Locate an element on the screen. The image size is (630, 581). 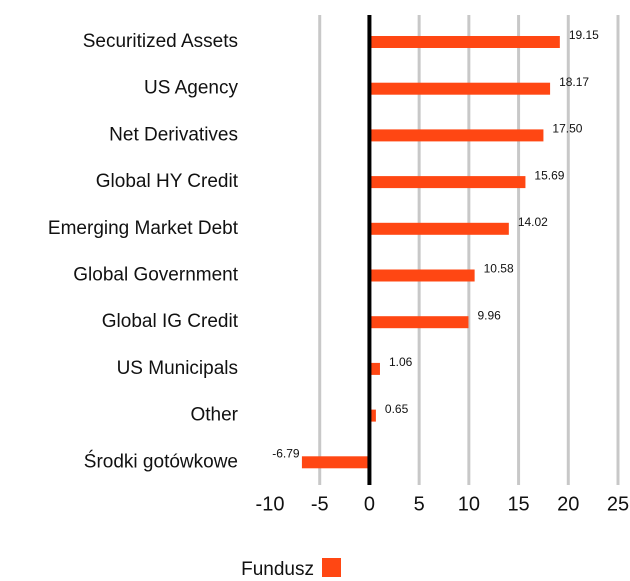
value-label: 9.96 is located at coordinates (489, 315).